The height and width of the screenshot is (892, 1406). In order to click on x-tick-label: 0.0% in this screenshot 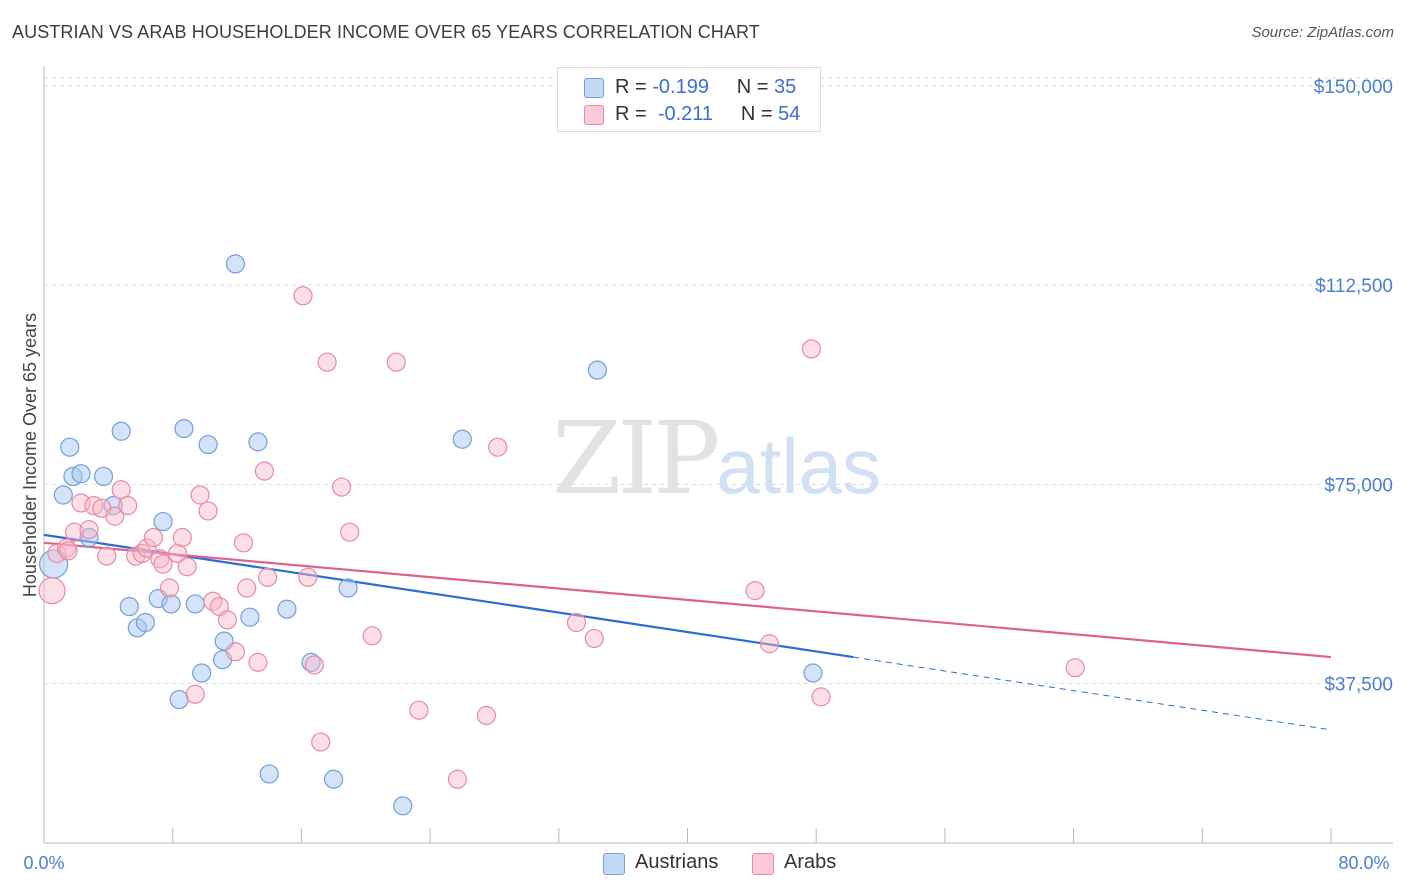, I will do `click(43, 863)`.